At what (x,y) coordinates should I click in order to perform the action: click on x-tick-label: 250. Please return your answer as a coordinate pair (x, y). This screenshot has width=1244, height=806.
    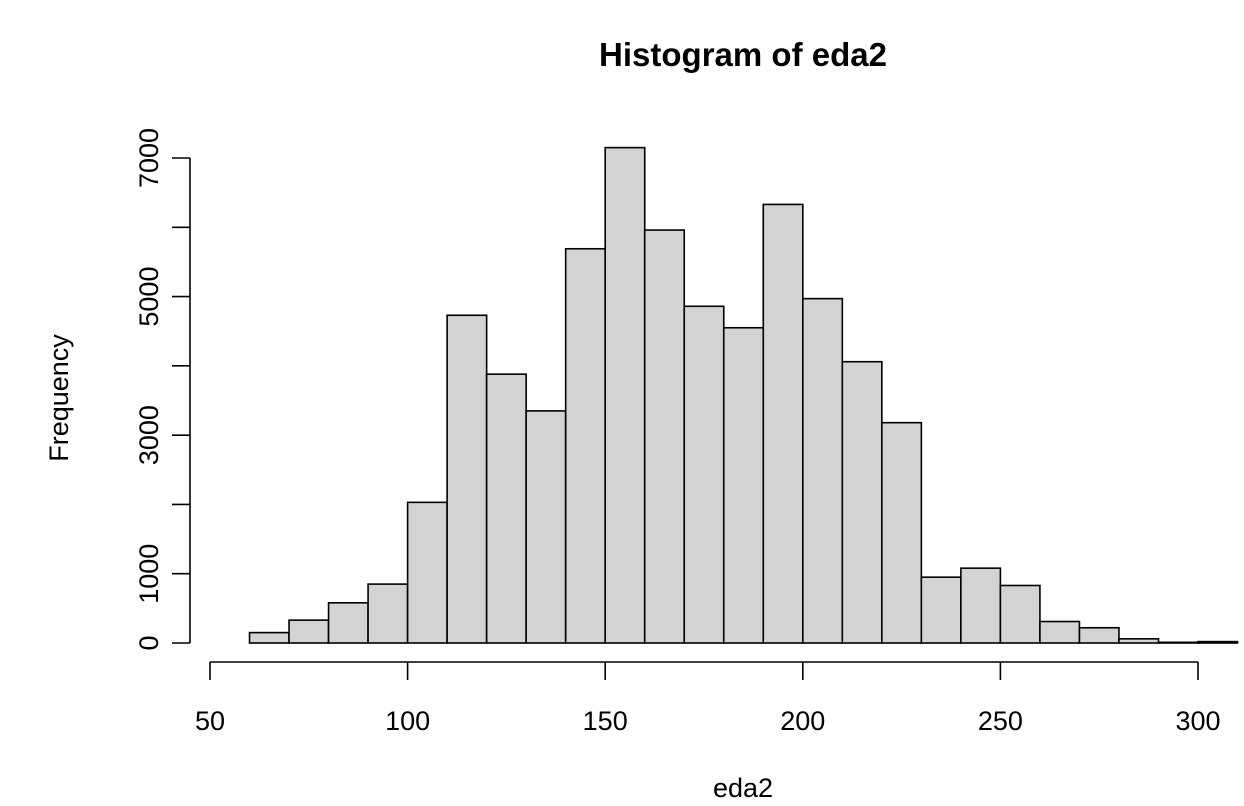
    Looking at the image, I should click on (1000, 721).